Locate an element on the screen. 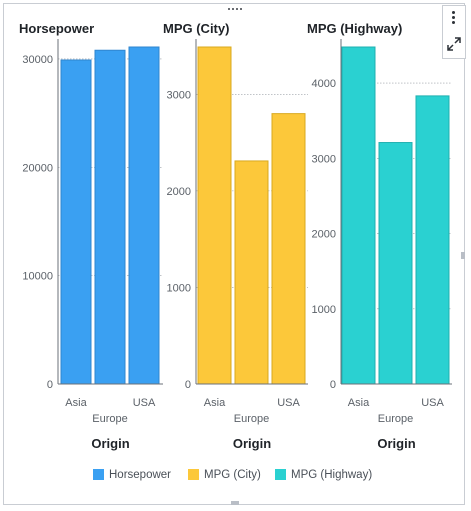 The image size is (471, 511). chart-1-bar-asia is located at coordinates (76, 222).